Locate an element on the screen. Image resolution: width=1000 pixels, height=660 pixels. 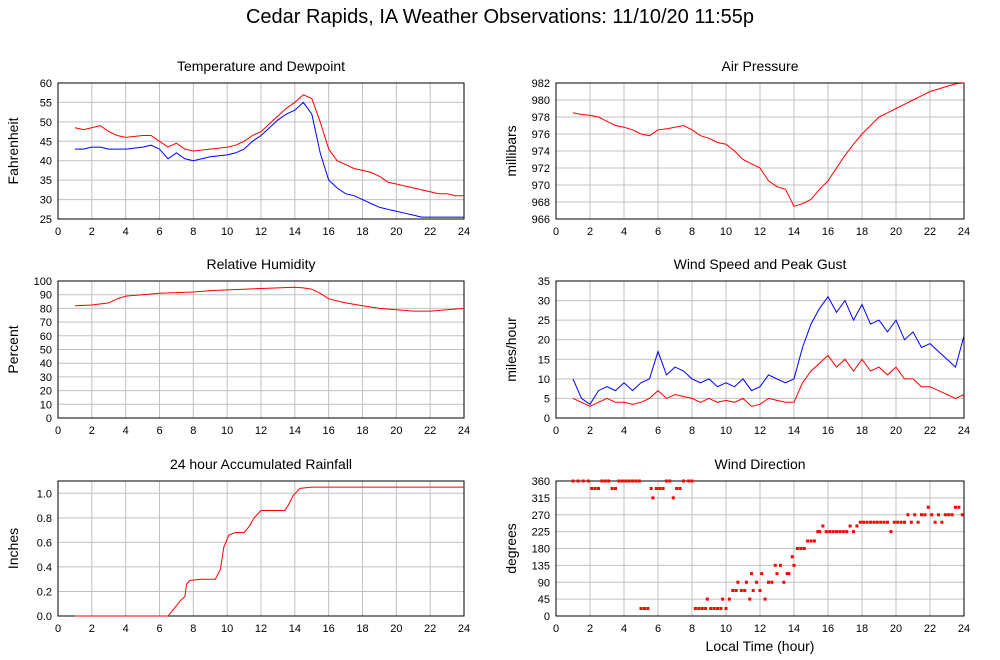
x-axis-label: Local Time (hour) is located at coordinates (760, 646).